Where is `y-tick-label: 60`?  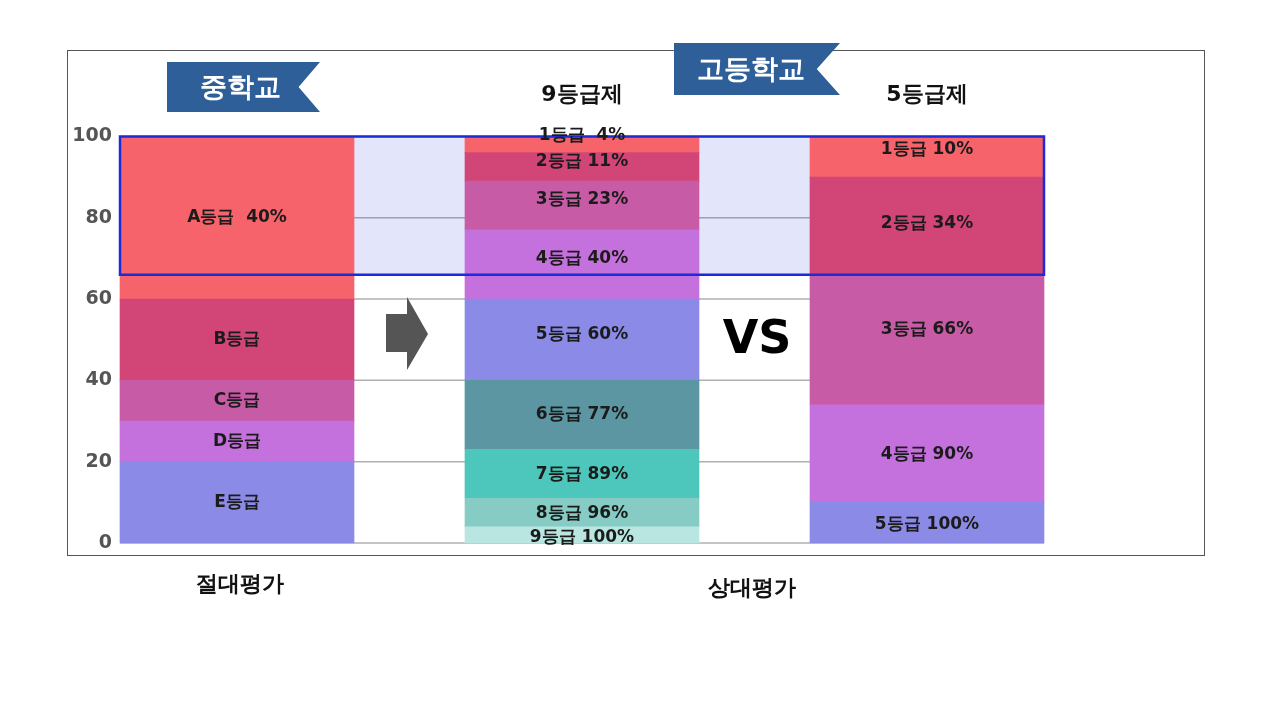 y-tick-label: 60 is located at coordinates (98, 296).